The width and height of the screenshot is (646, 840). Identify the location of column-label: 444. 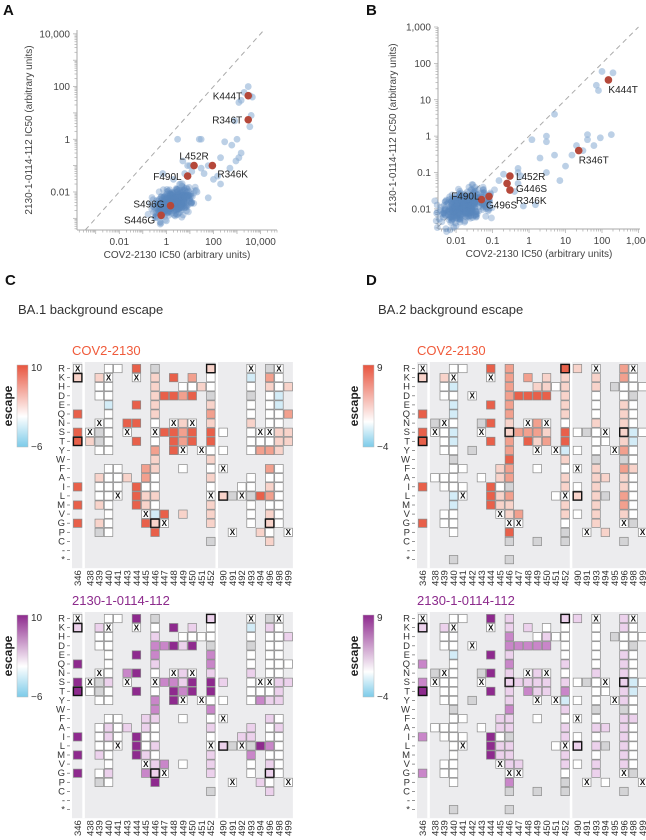
(491, 578).